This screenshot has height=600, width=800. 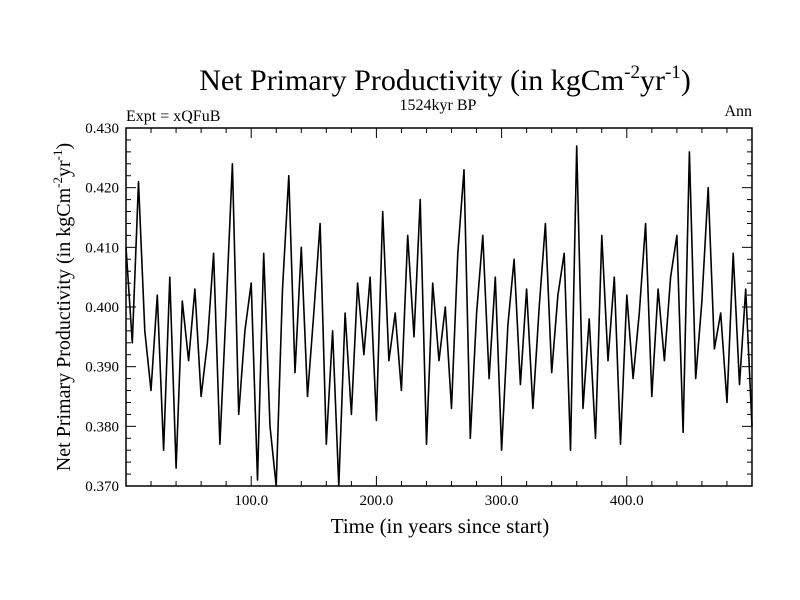 What do you see at coordinates (102, 308) in the screenshot?
I see `y-tick-label: 0.400` at bounding box center [102, 308].